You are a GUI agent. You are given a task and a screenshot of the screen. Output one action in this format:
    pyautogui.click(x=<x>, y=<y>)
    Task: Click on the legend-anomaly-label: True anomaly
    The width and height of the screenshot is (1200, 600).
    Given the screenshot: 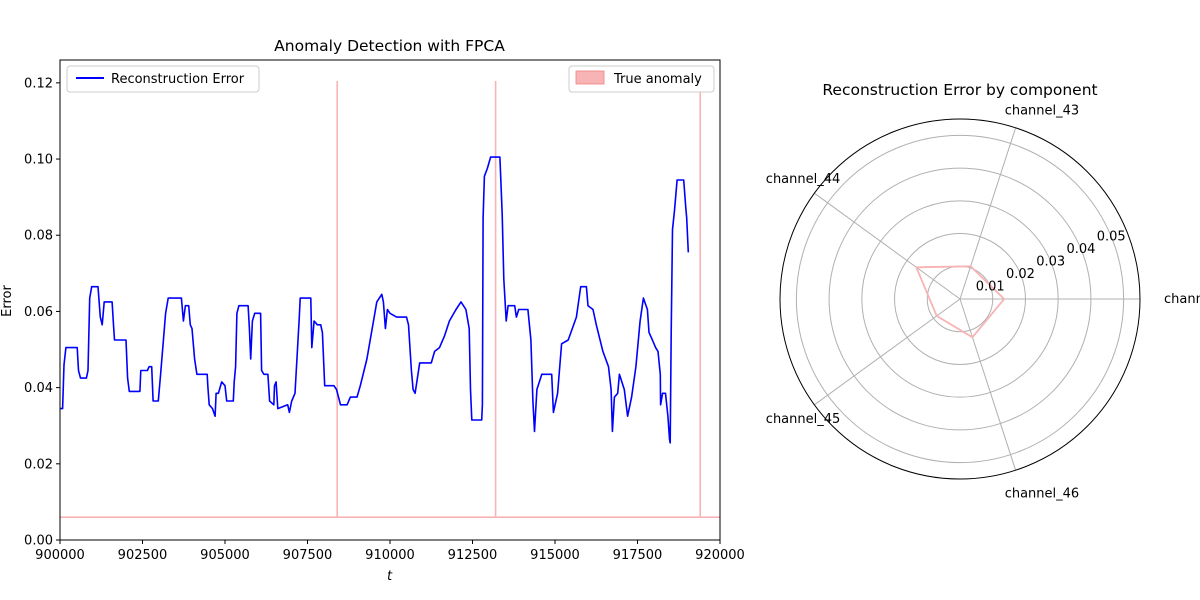 What is the action you would take?
    pyautogui.click(x=657, y=79)
    